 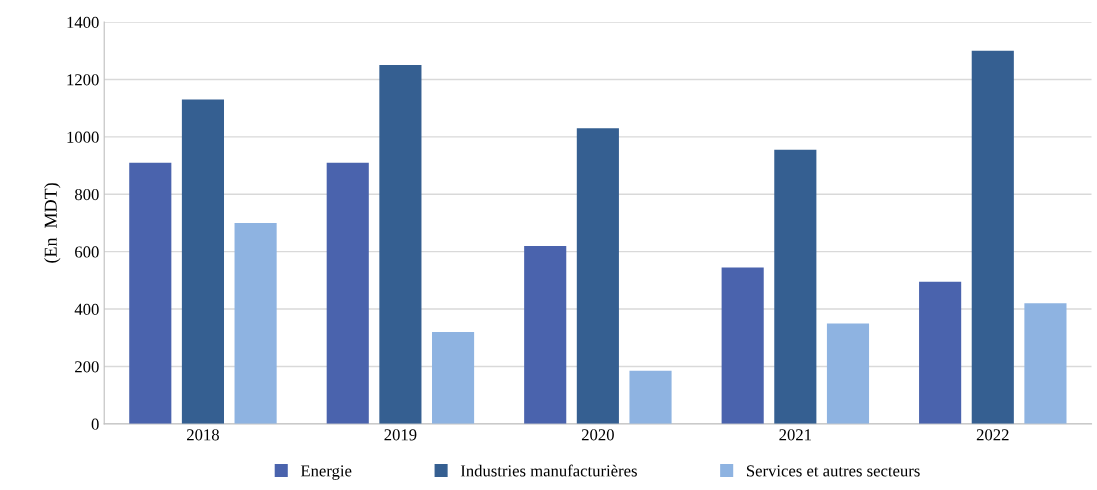 What do you see at coordinates (83, 80) in the screenshot?
I see `y-tick-label: 1200` at bounding box center [83, 80].